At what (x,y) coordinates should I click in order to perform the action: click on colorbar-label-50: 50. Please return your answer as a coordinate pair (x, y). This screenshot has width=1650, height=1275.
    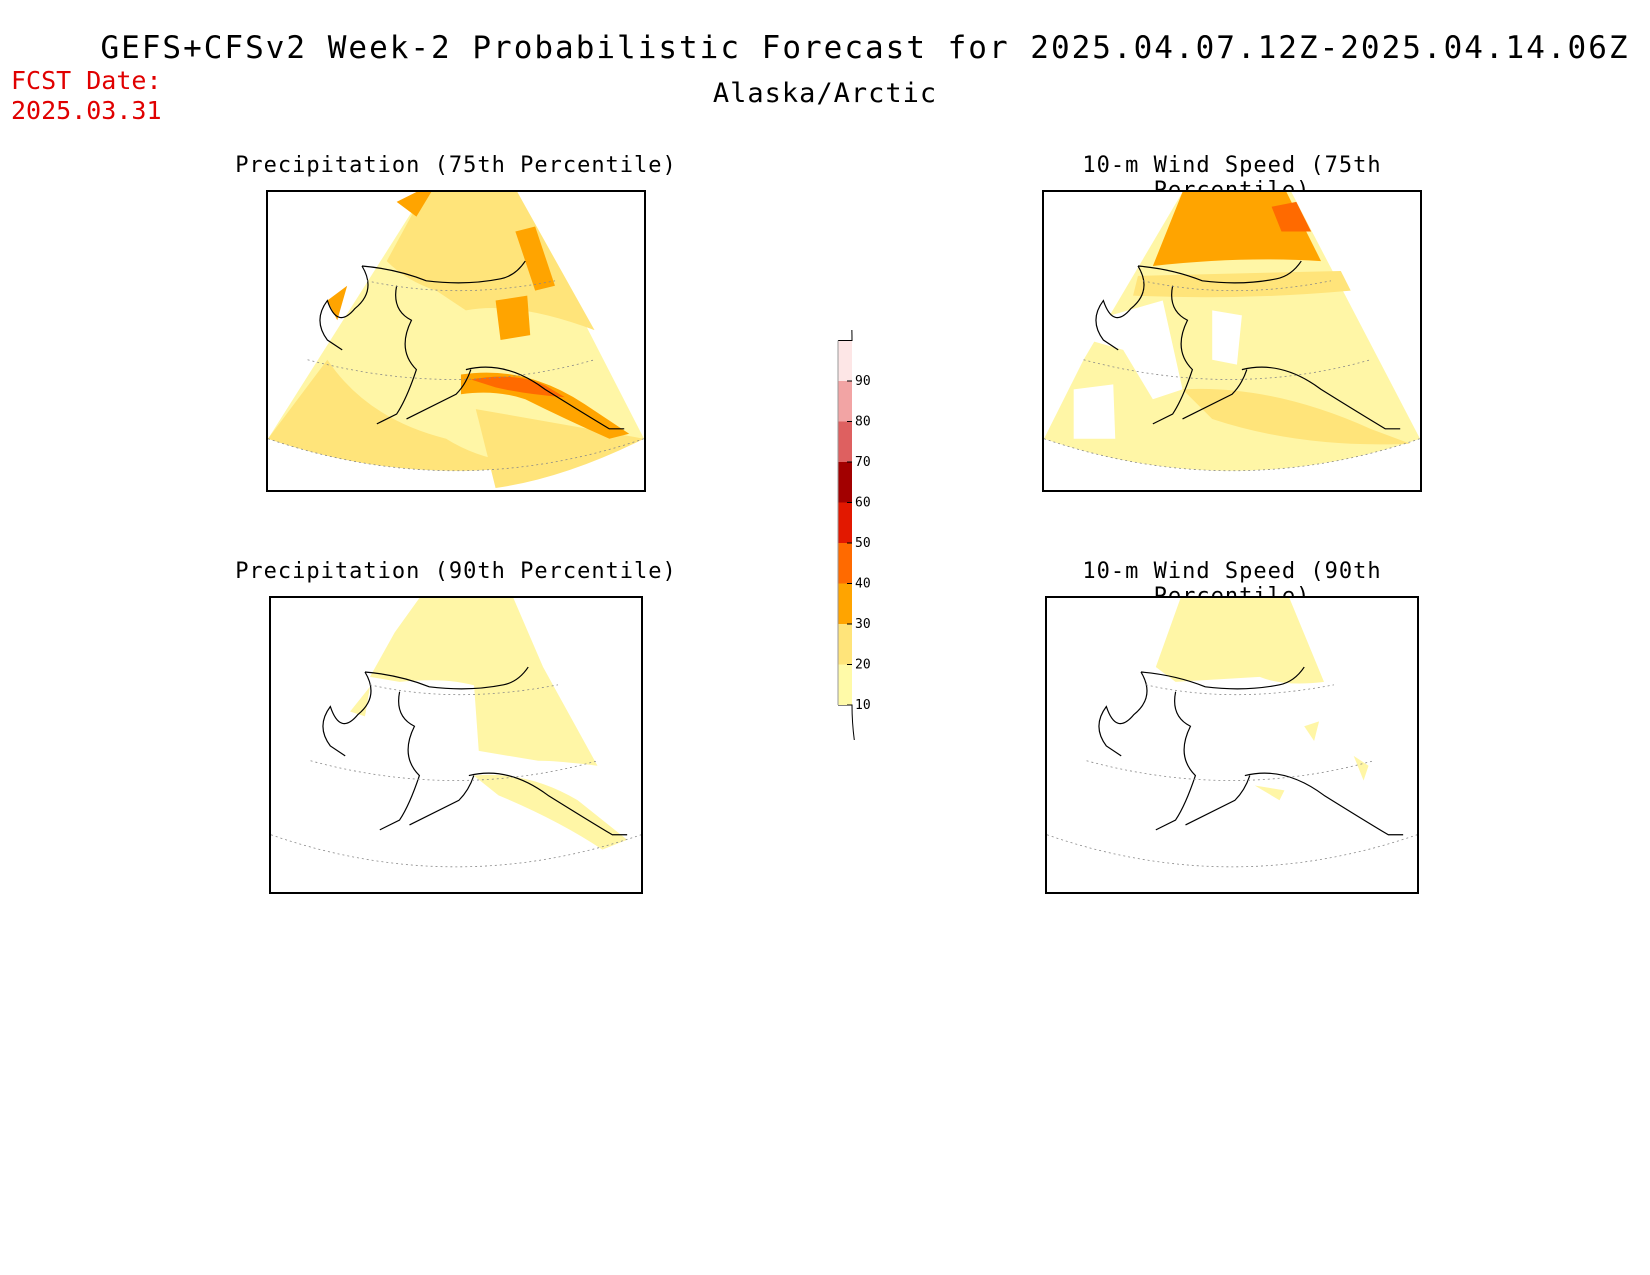
    Looking at the image, I should click on (863, 543).